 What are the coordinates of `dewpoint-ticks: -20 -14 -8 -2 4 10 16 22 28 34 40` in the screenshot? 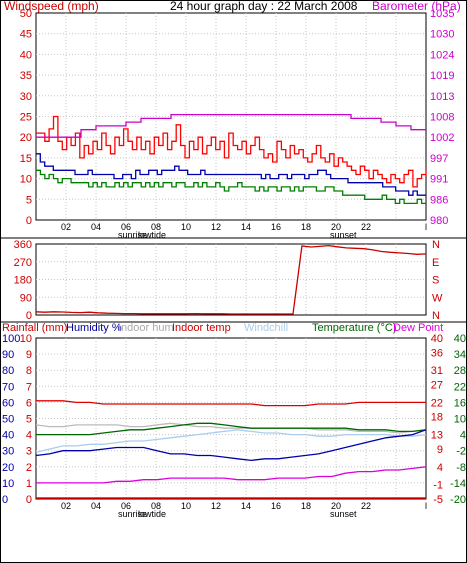 It's located at (458, 419).